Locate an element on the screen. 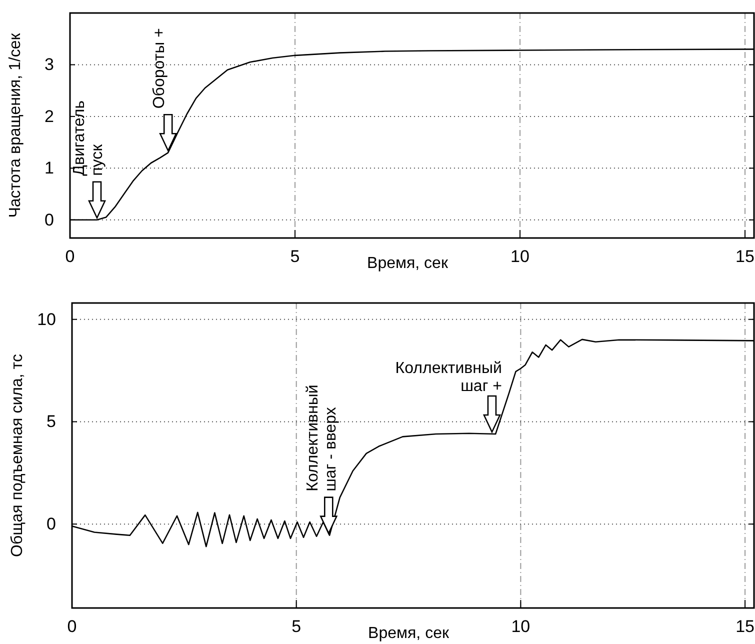 The image size is (755, 644). y-tick-label: 2 is located at coordinates (49, 116).